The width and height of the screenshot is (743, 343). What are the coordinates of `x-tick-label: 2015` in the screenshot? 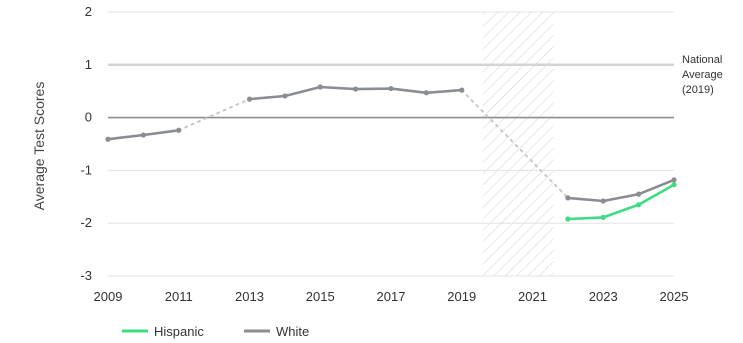 It's located at (320, 296).